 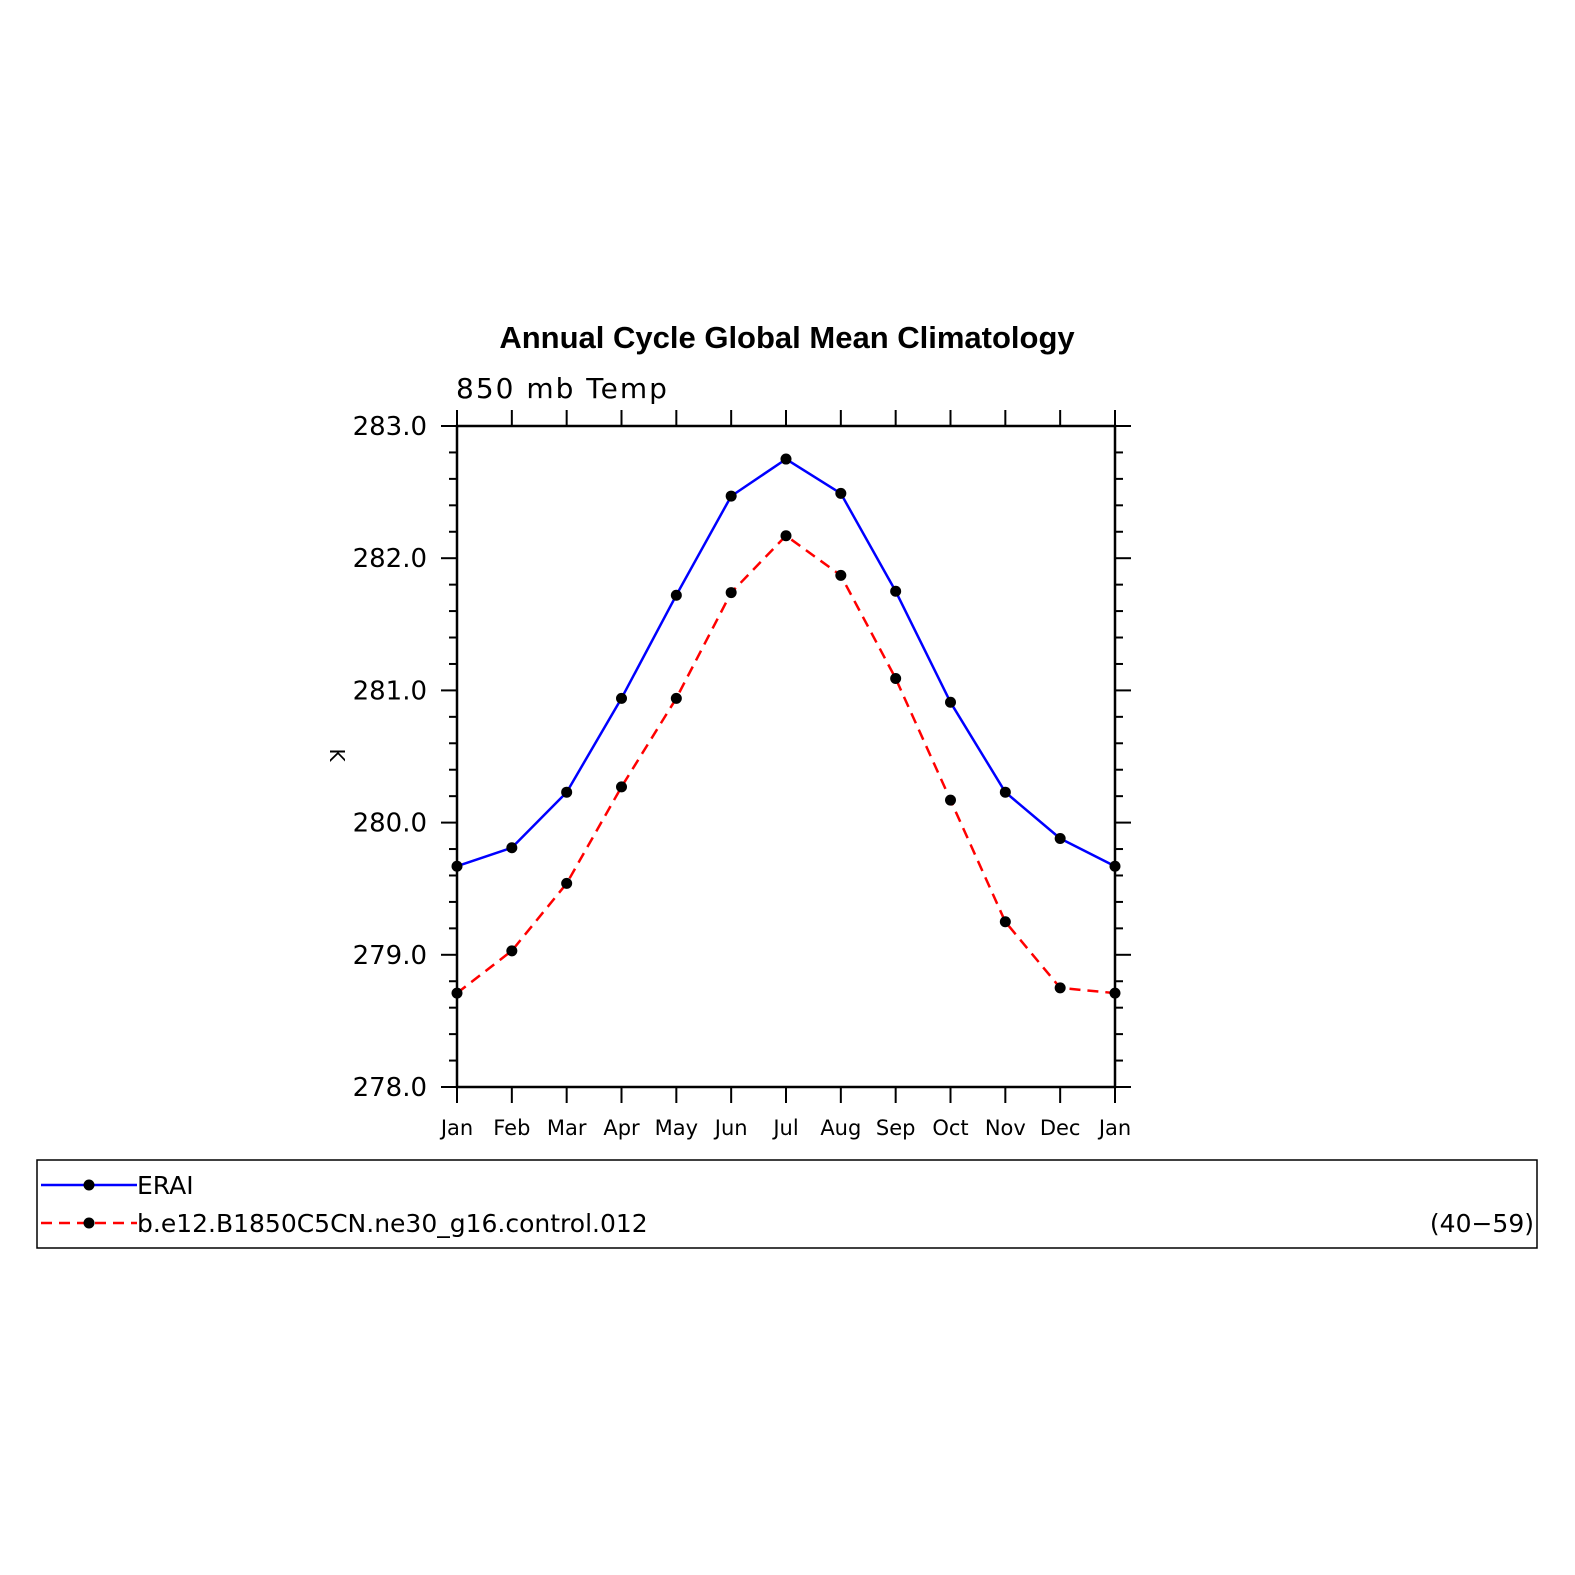 I want to click on x-tick-label: Oct, so click(x=950, y=1128).